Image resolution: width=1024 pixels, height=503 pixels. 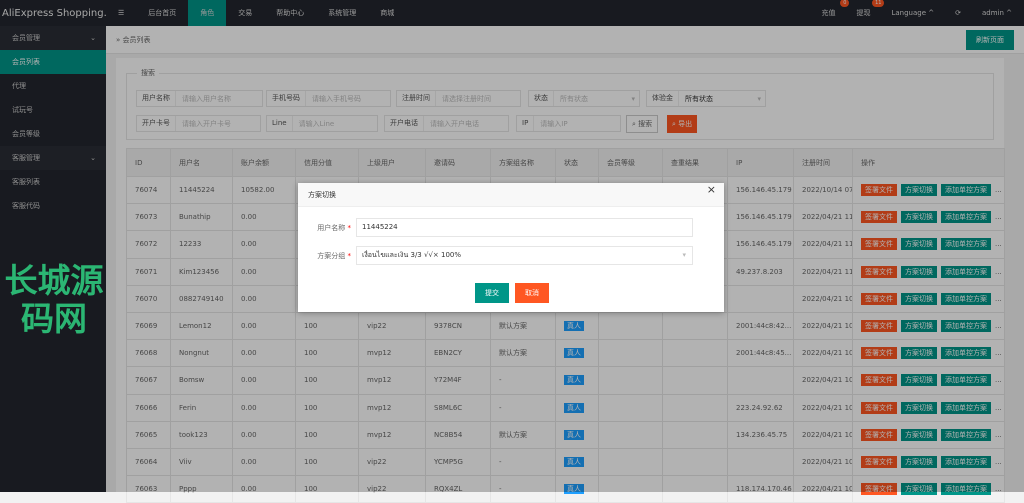 I want to click on nav-mall: 商城, so click(x=387, y=13).